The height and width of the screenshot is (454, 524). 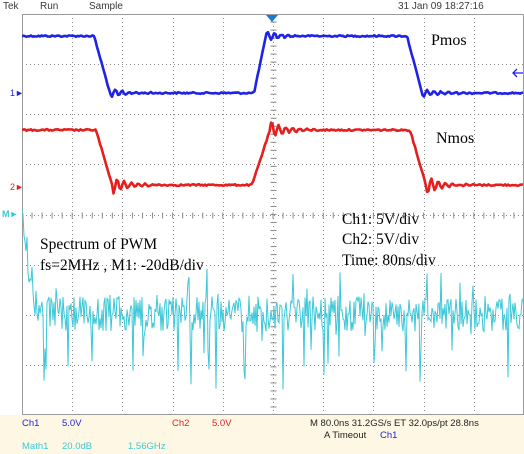 I want to click on trigger-level-icon, so click(x=517, y=73).